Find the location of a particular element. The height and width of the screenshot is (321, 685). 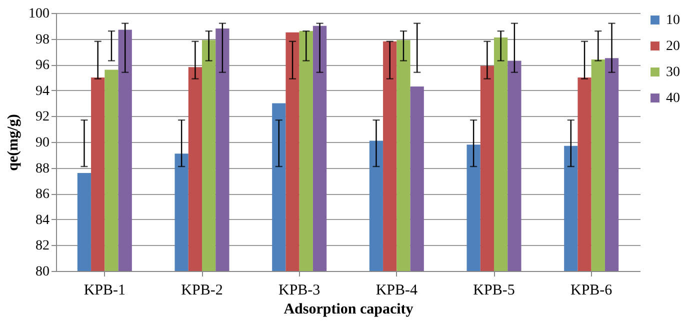

y-tick-label: 88 is located at coordinates (43, 168).